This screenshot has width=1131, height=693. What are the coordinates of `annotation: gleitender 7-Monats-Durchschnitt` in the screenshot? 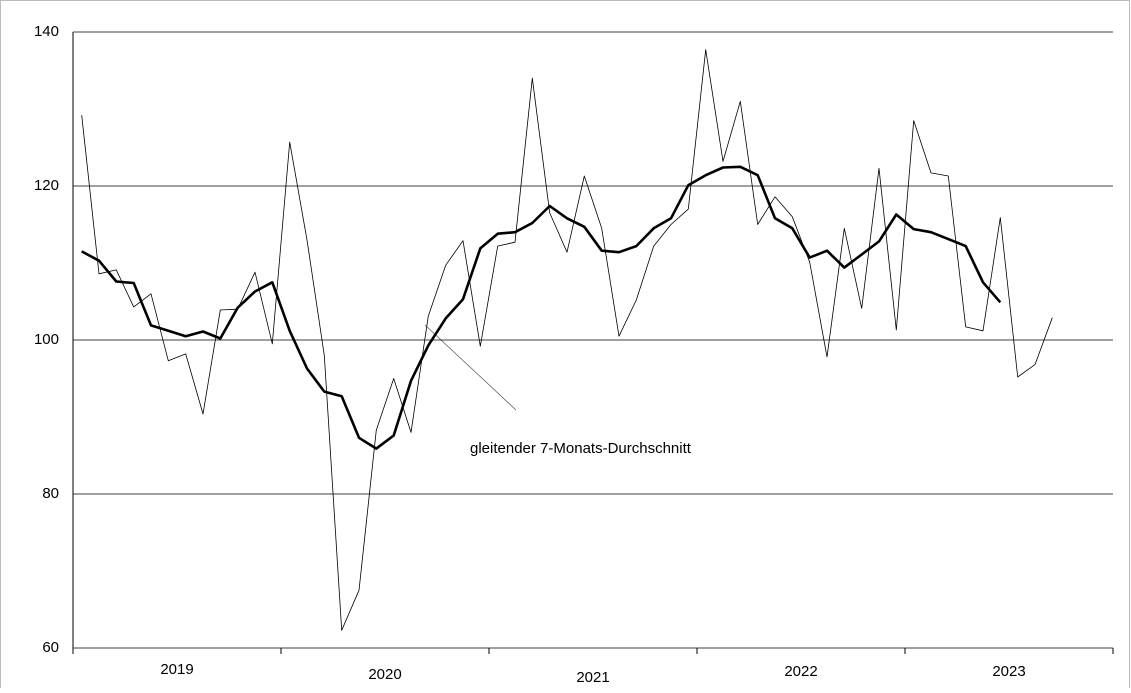 It's located at (581, 448).